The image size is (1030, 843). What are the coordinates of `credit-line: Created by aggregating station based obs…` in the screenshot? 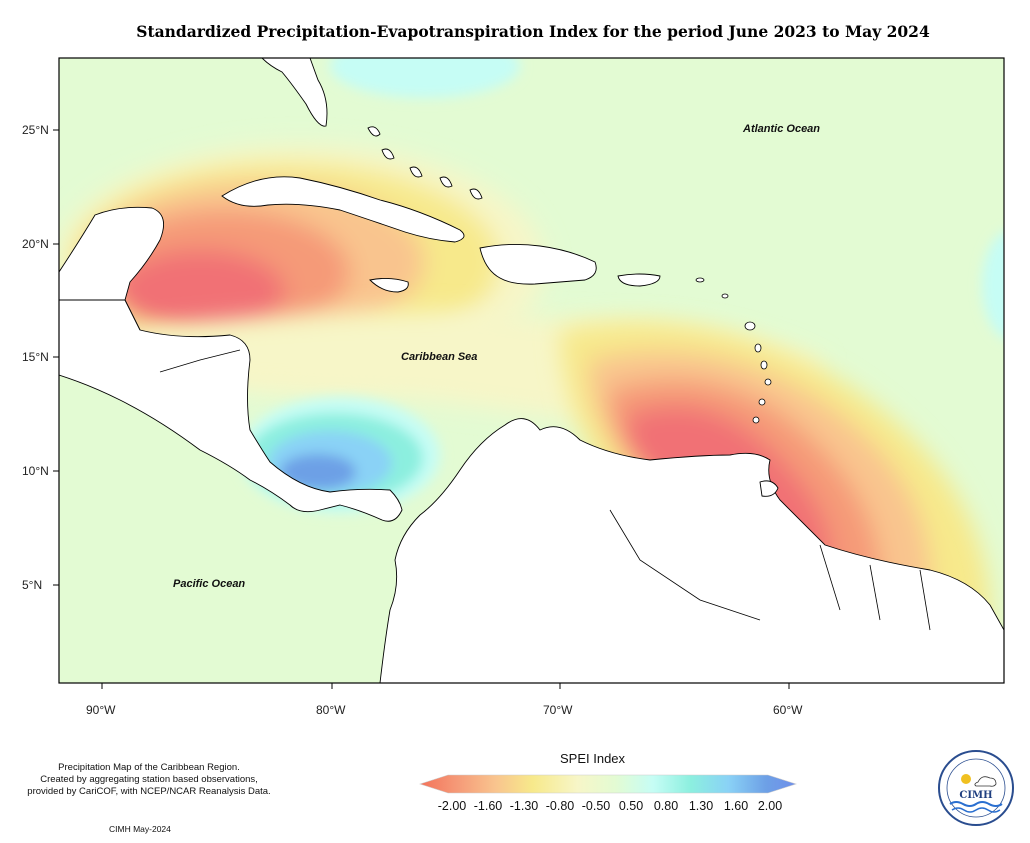 It's located at (149, 779).